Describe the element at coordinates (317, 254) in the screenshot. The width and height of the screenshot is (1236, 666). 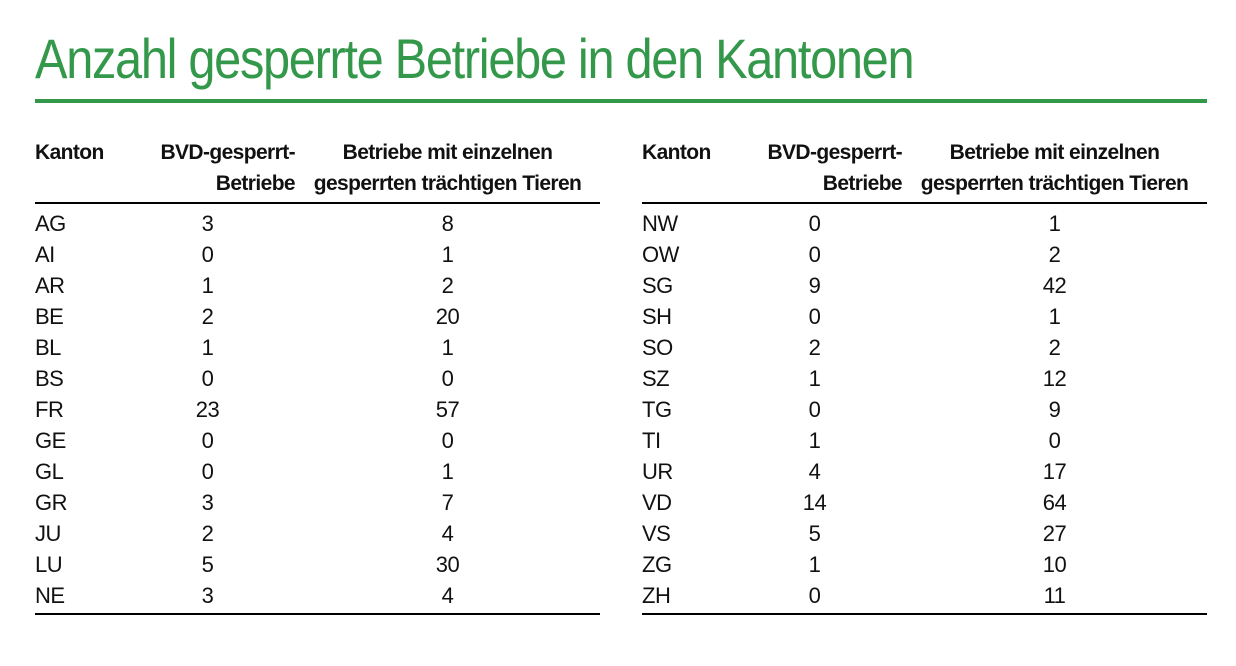
I see `table-row: AI 0 1` at that location.